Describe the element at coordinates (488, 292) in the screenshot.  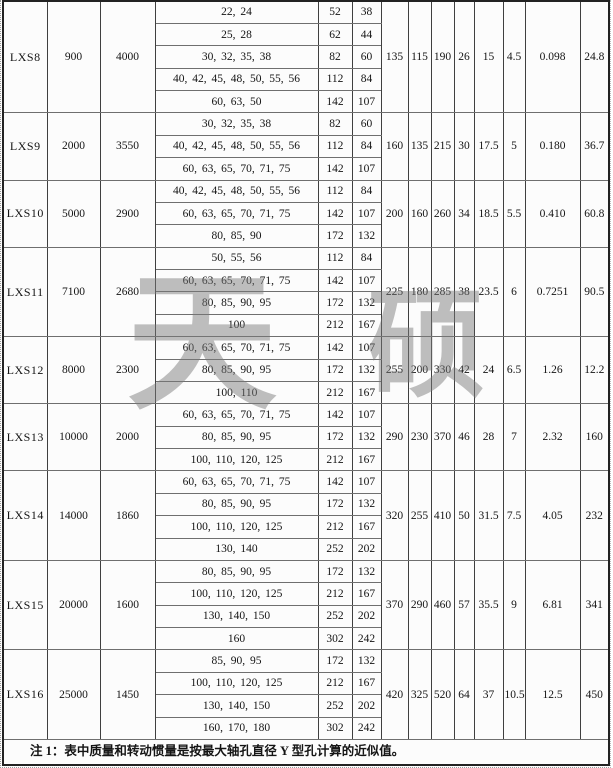
I see `spec-cell: 23.5` at that location.